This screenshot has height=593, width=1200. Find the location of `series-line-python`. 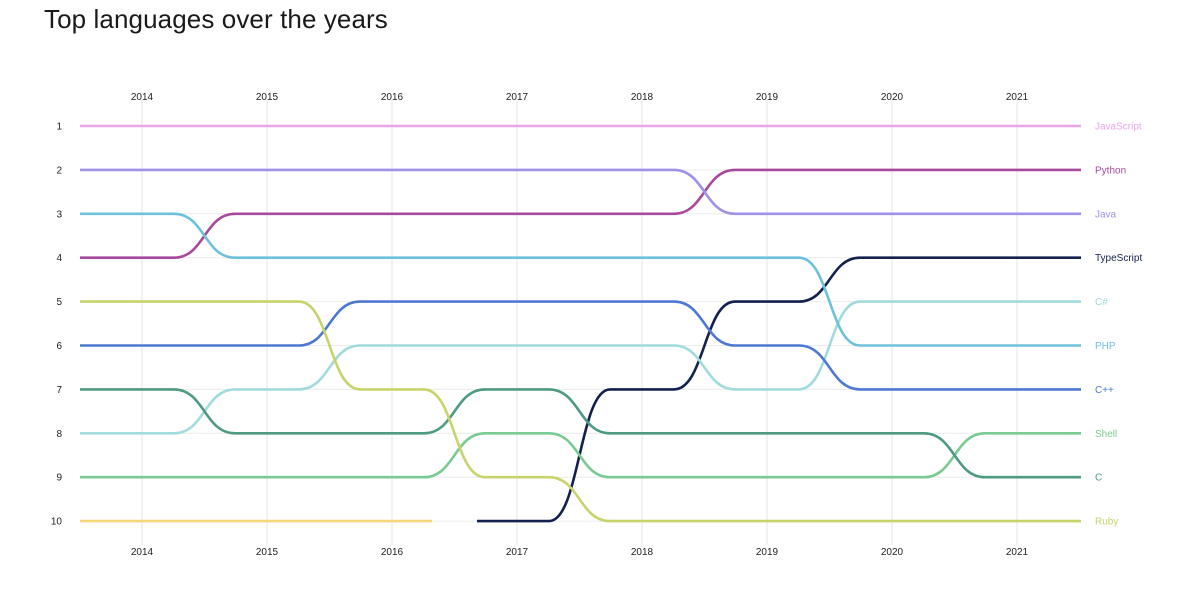

series-line-python is located at coordinates (580, 213).